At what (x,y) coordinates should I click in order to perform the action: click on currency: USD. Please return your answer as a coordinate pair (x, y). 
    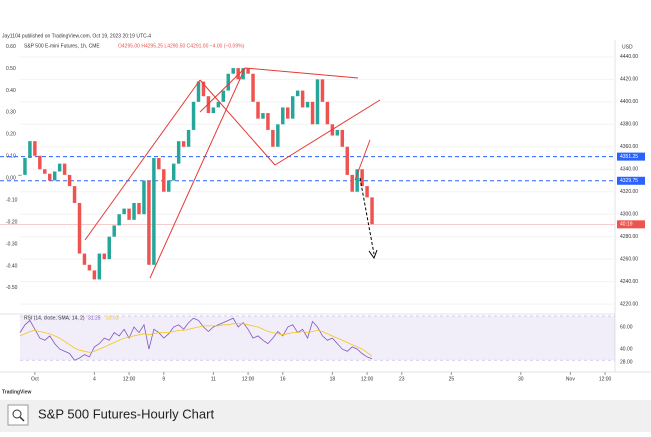
    Looking at the image, I should click on (627, 47).